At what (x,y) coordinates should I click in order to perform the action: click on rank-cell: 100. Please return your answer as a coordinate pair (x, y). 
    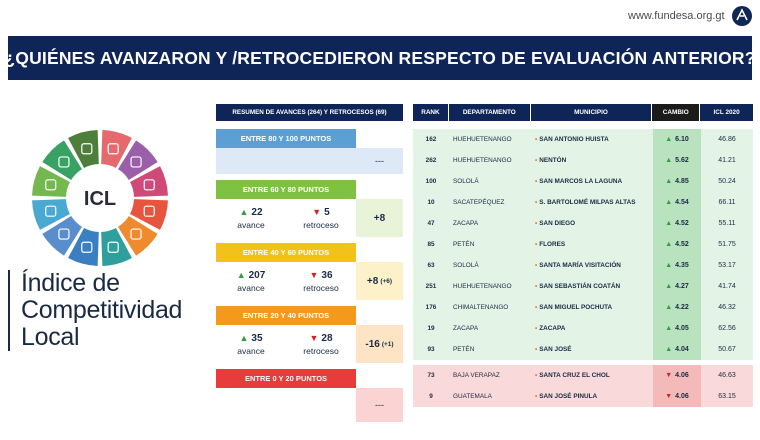
    Looking at the image, I should click on (431, 181).